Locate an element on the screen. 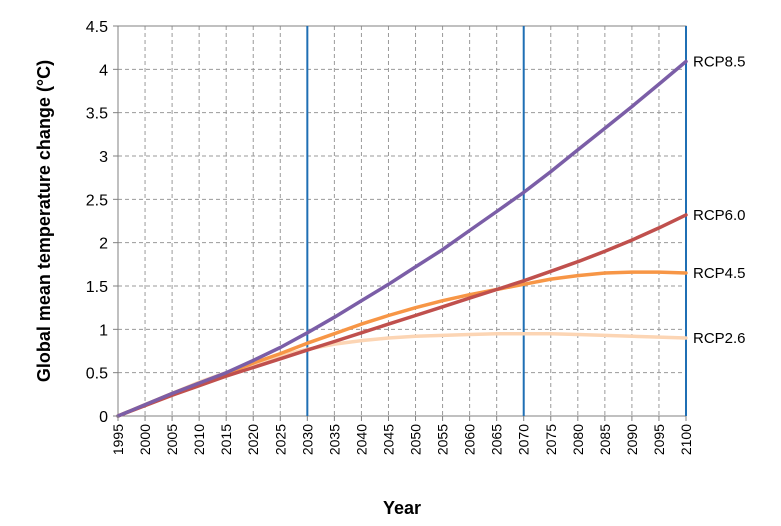  x-tick-label: 2010 is located at coordinates (199, 439).